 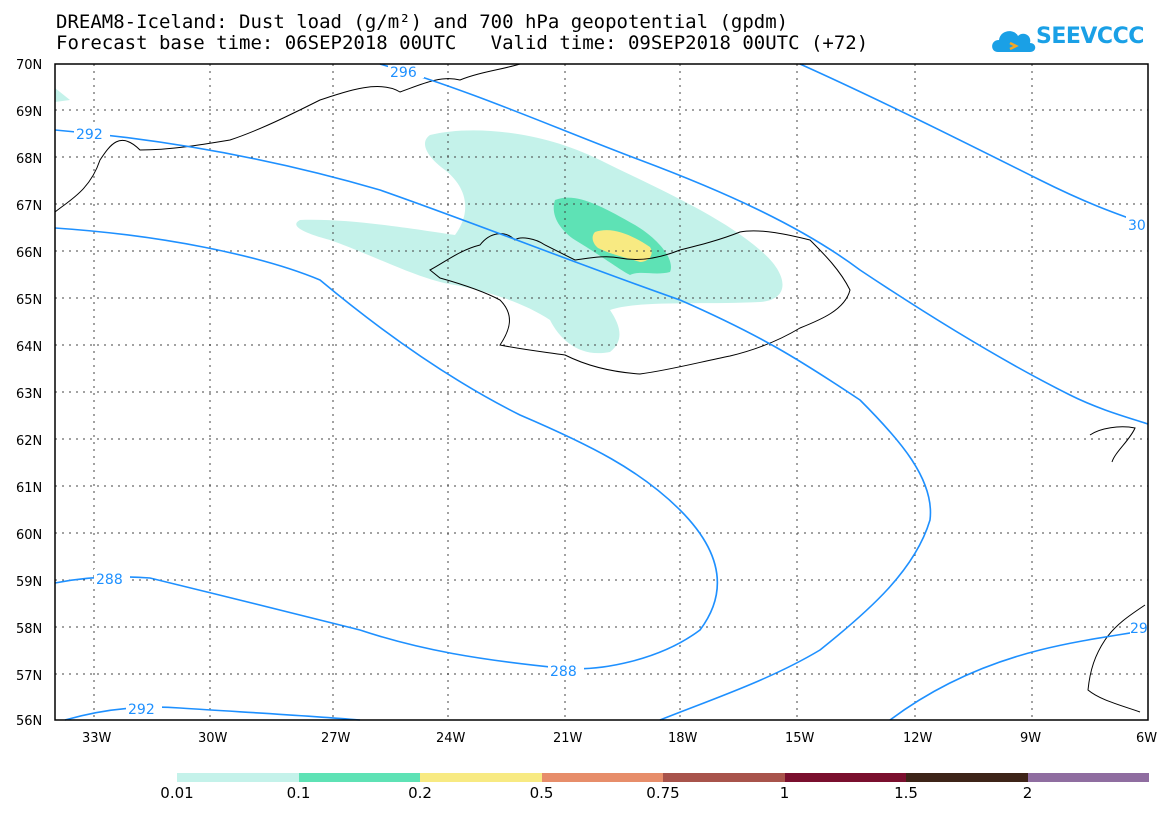 What do you see at coordinates (29, 112) in the screenshot?
I see `lat-label: 69N` at bounding box center [29, 112].